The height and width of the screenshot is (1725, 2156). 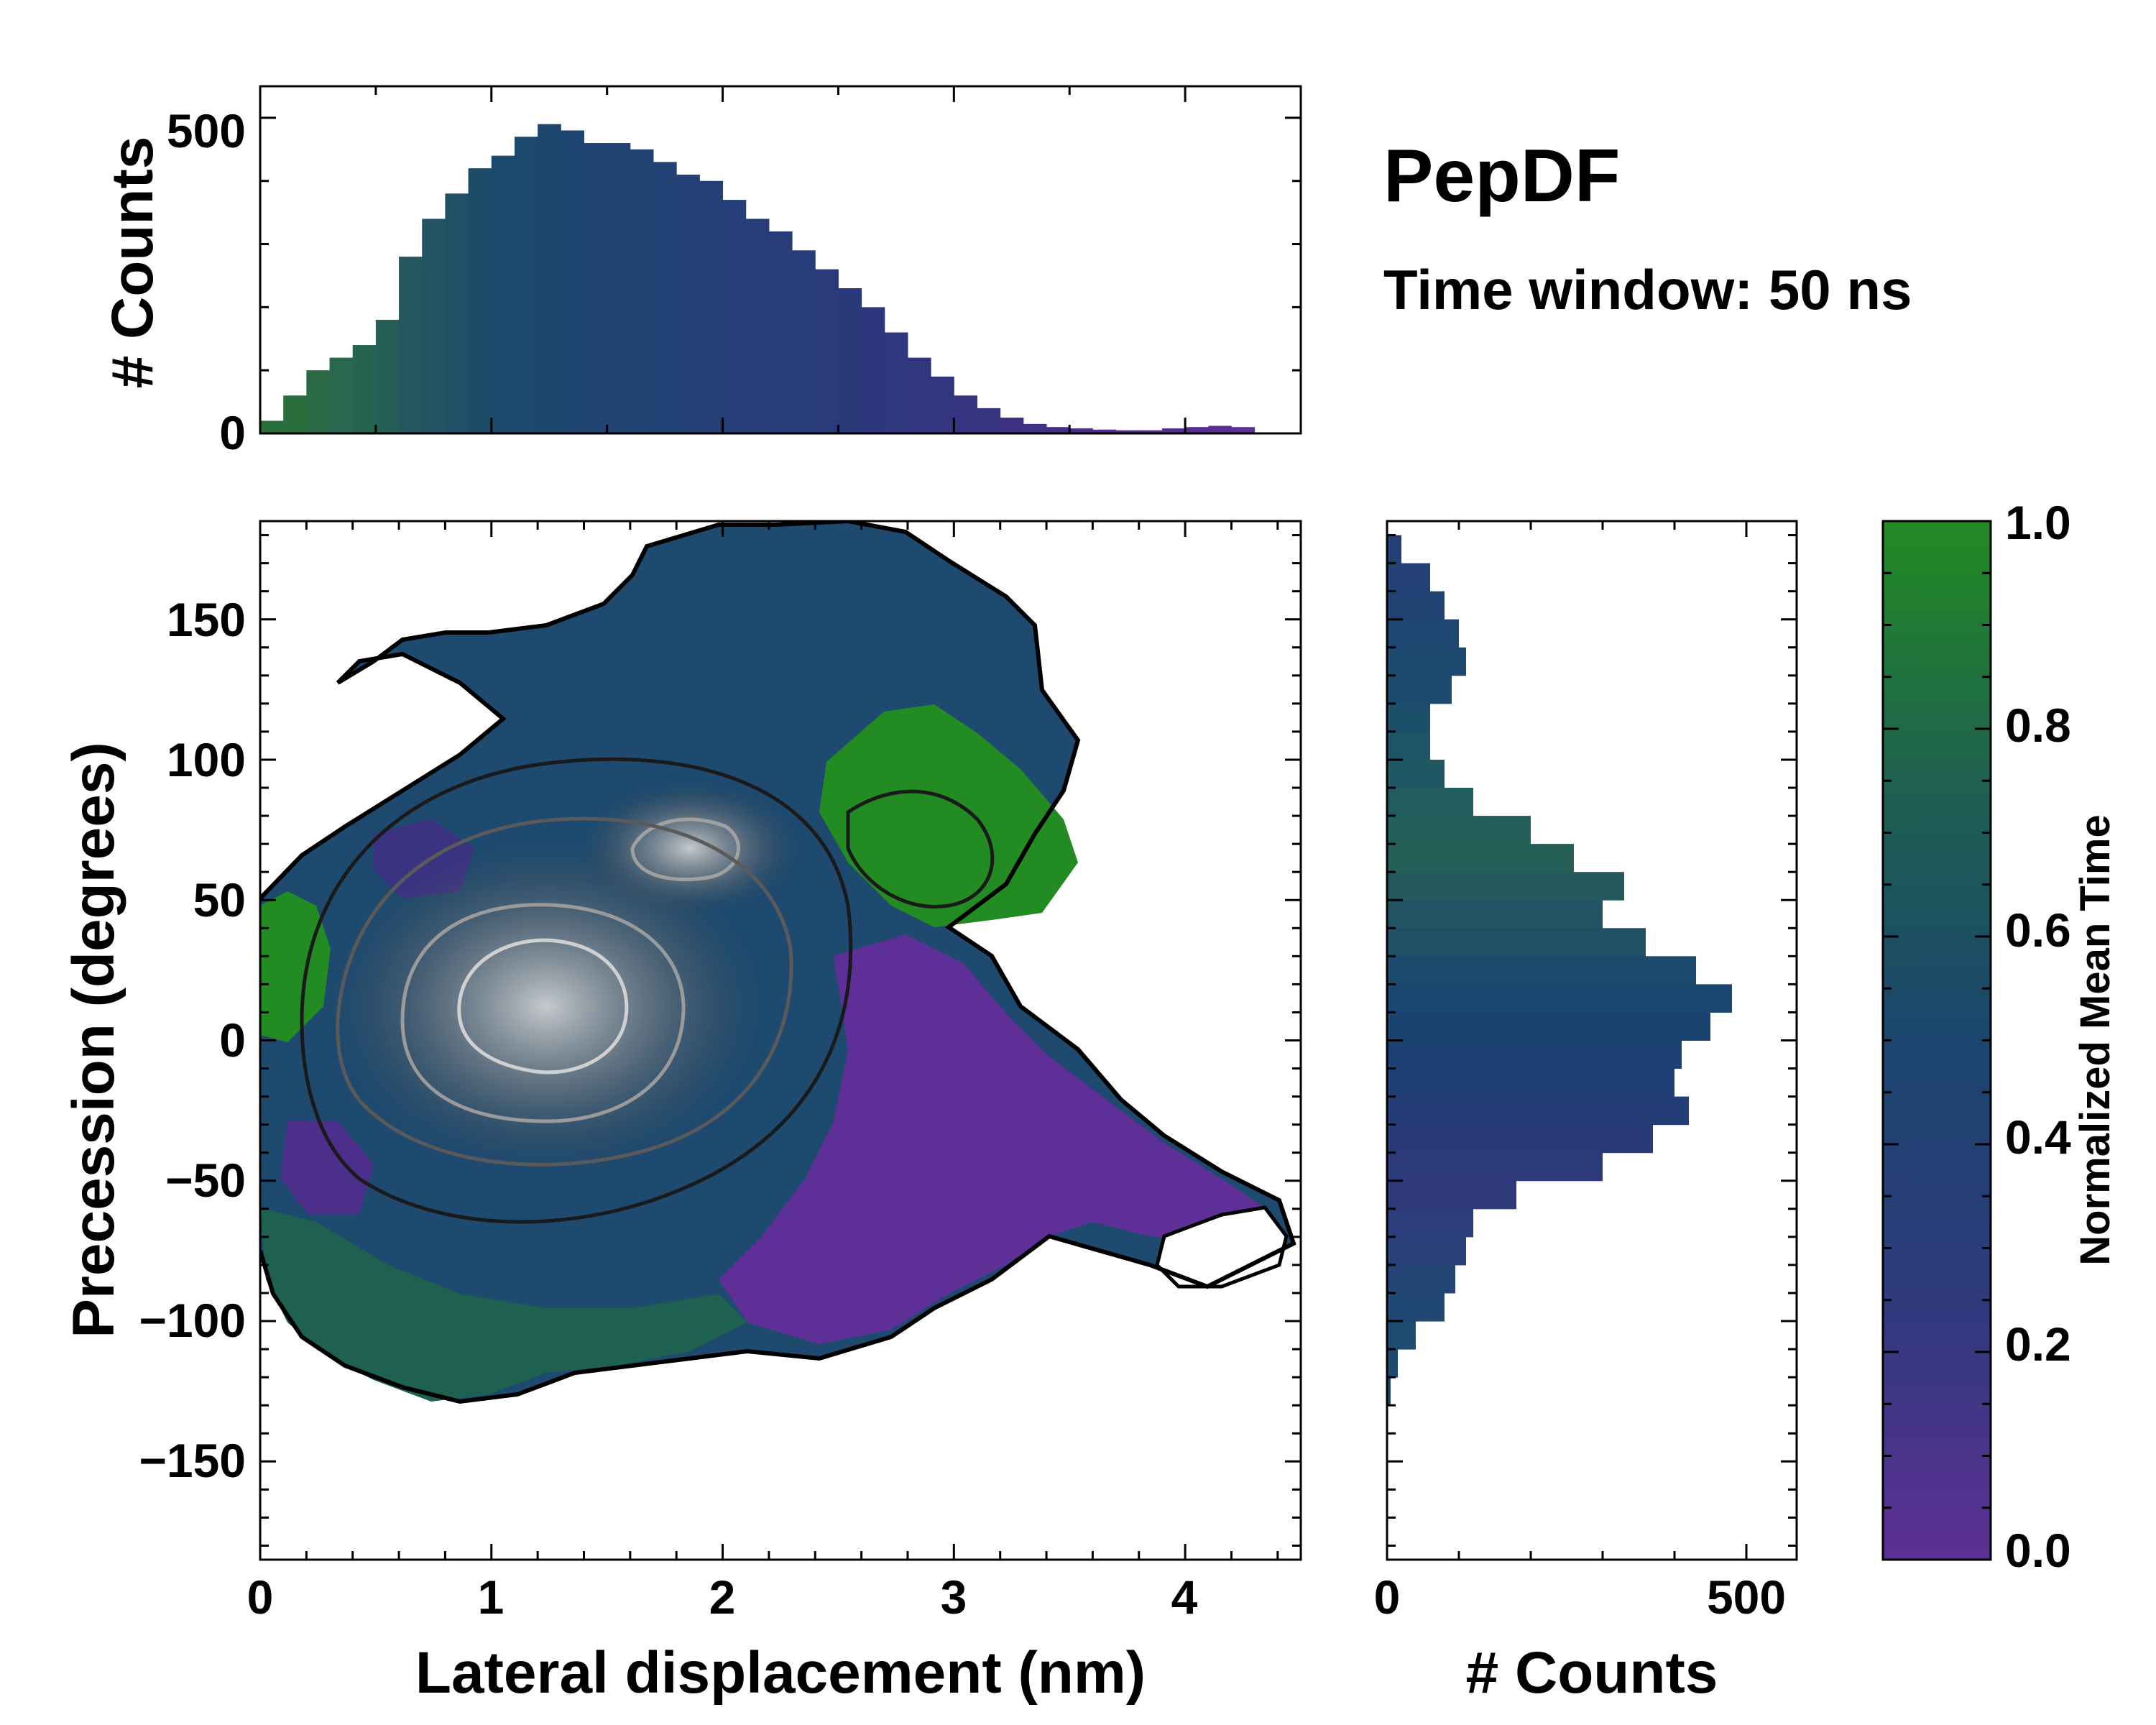 I want to click on main-xtick-label-0: 0, so click(x=260, y=1597).